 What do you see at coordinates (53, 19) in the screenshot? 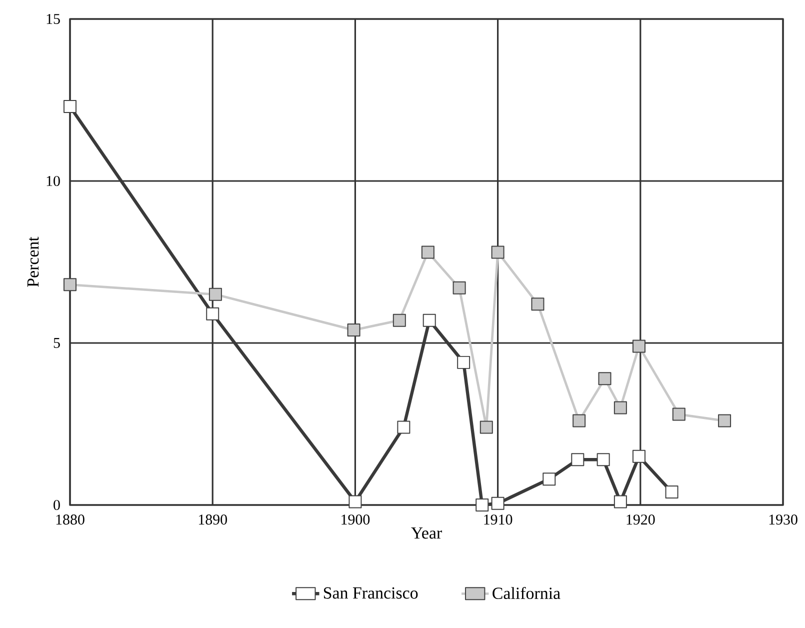
I see `y-tick-label: 15` at bounding box center [53, 19].